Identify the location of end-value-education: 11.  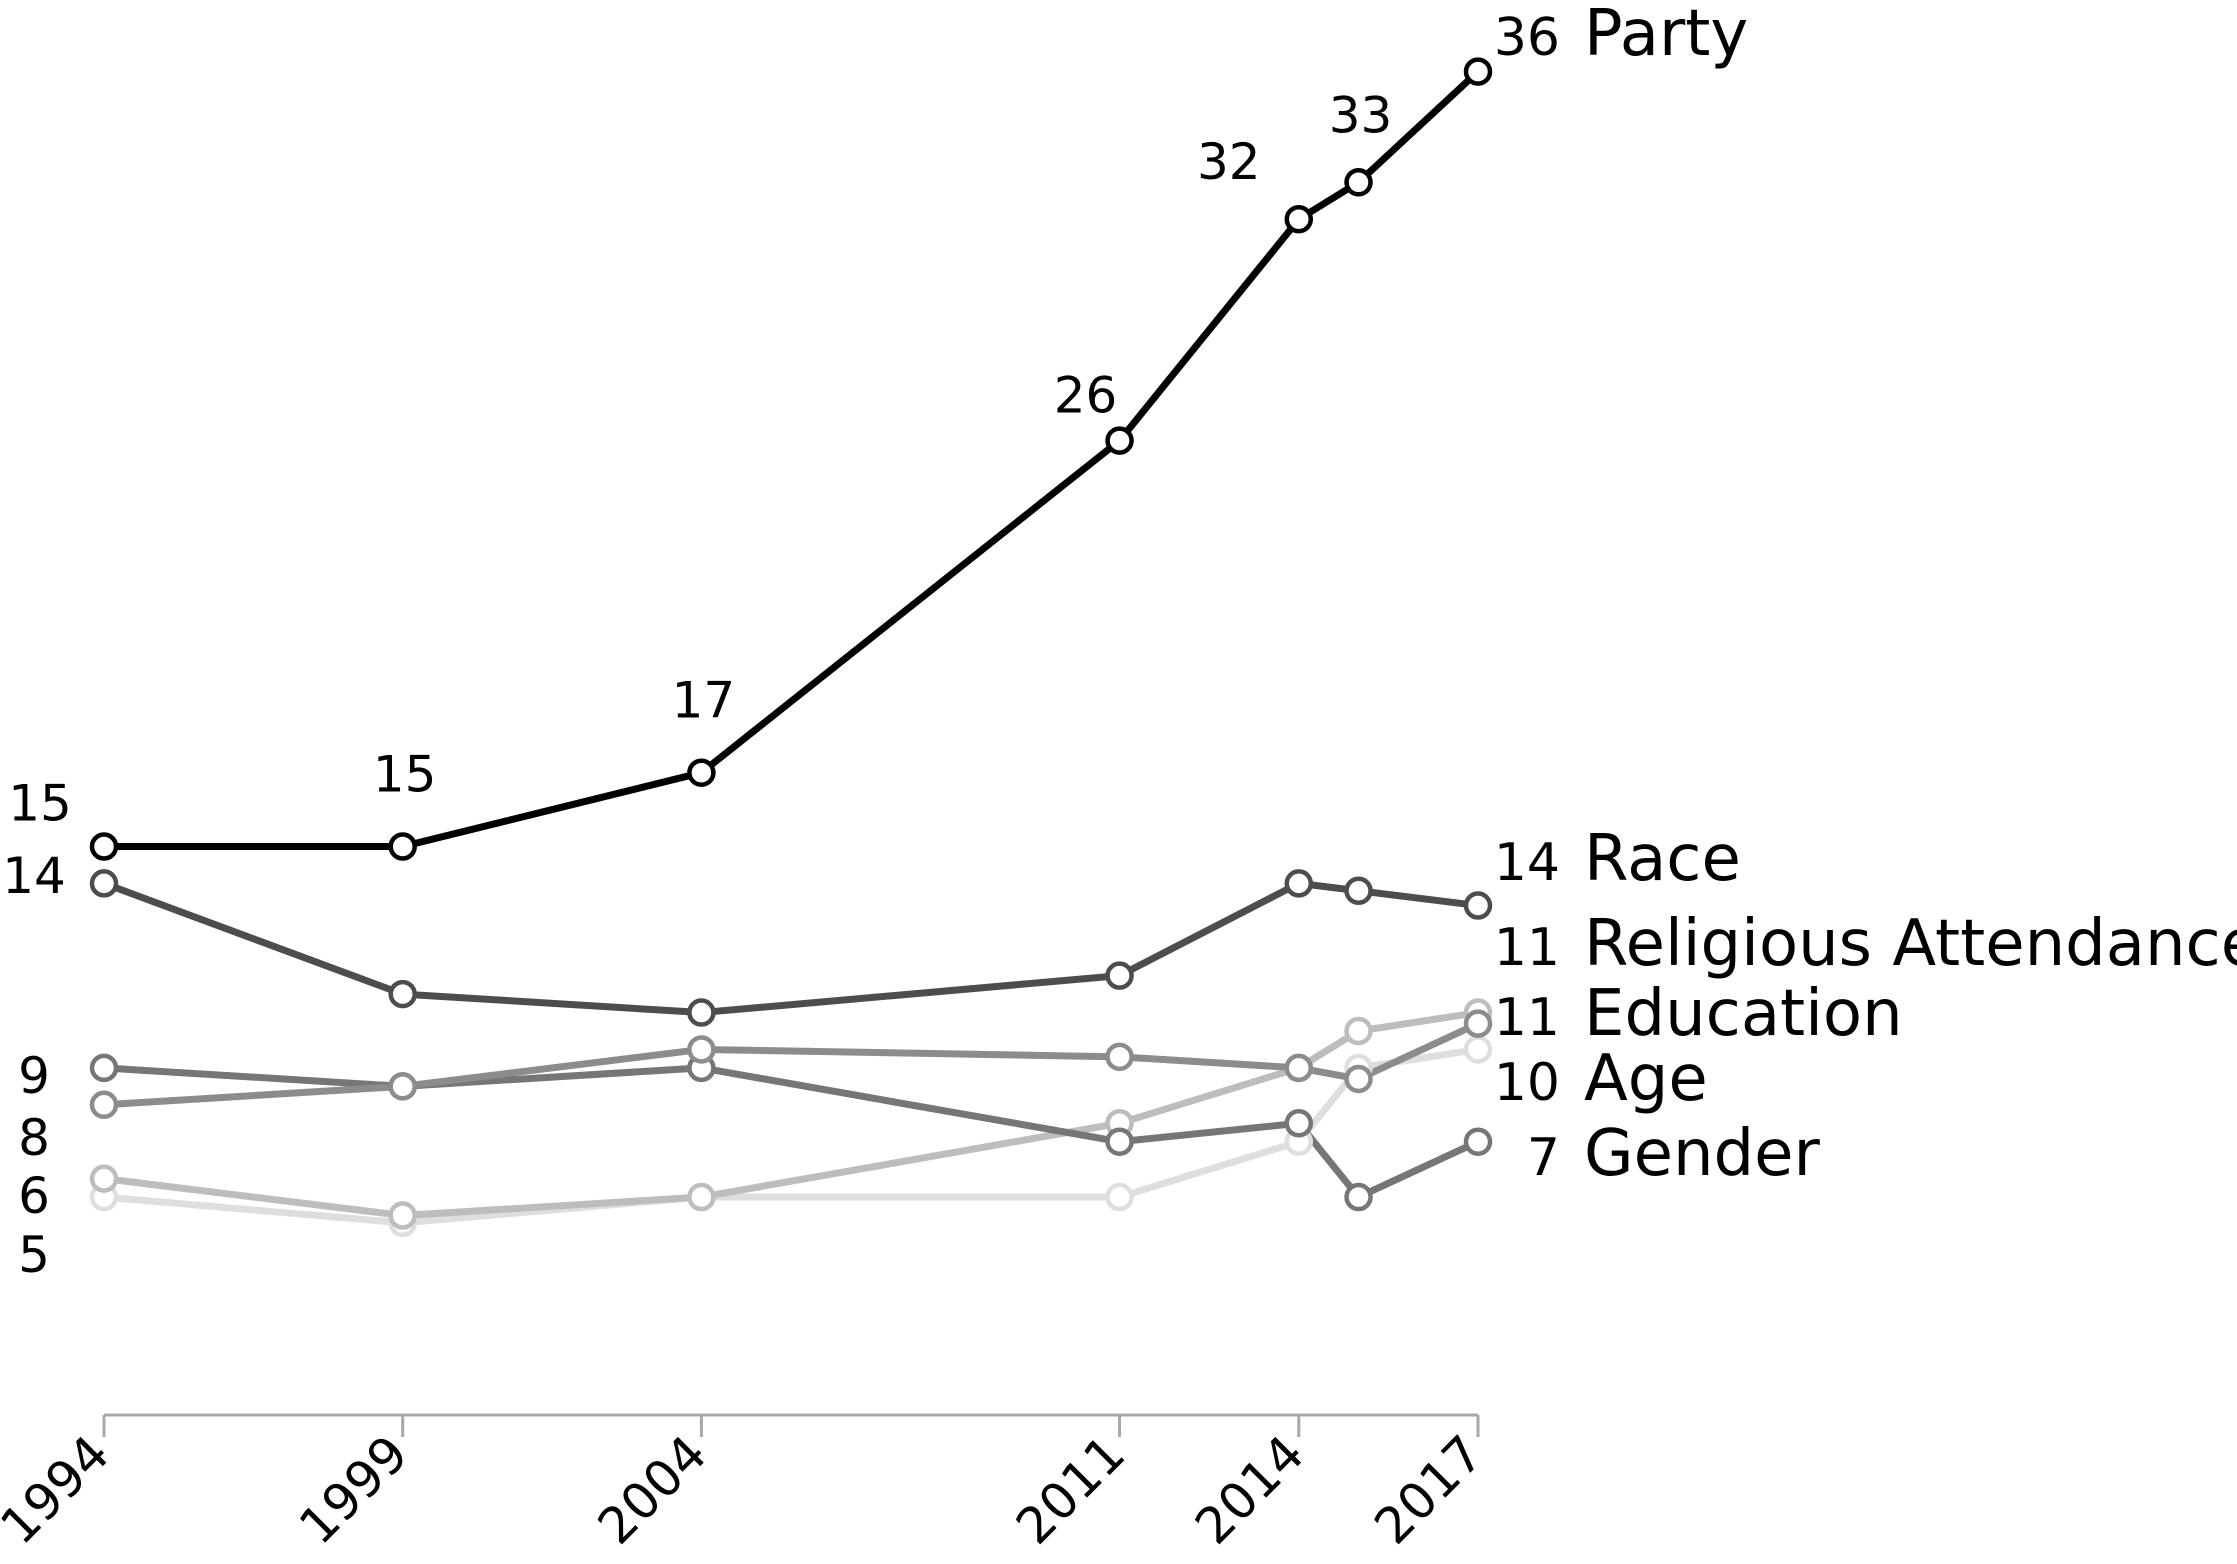
(1527, 1018).